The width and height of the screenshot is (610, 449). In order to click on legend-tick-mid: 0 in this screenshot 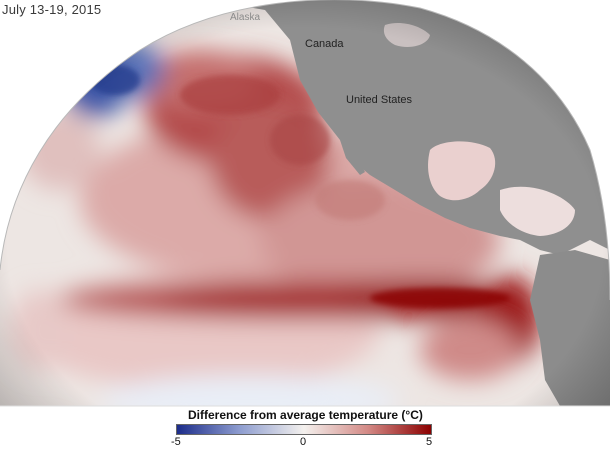, I will do `click(303, 442)`.